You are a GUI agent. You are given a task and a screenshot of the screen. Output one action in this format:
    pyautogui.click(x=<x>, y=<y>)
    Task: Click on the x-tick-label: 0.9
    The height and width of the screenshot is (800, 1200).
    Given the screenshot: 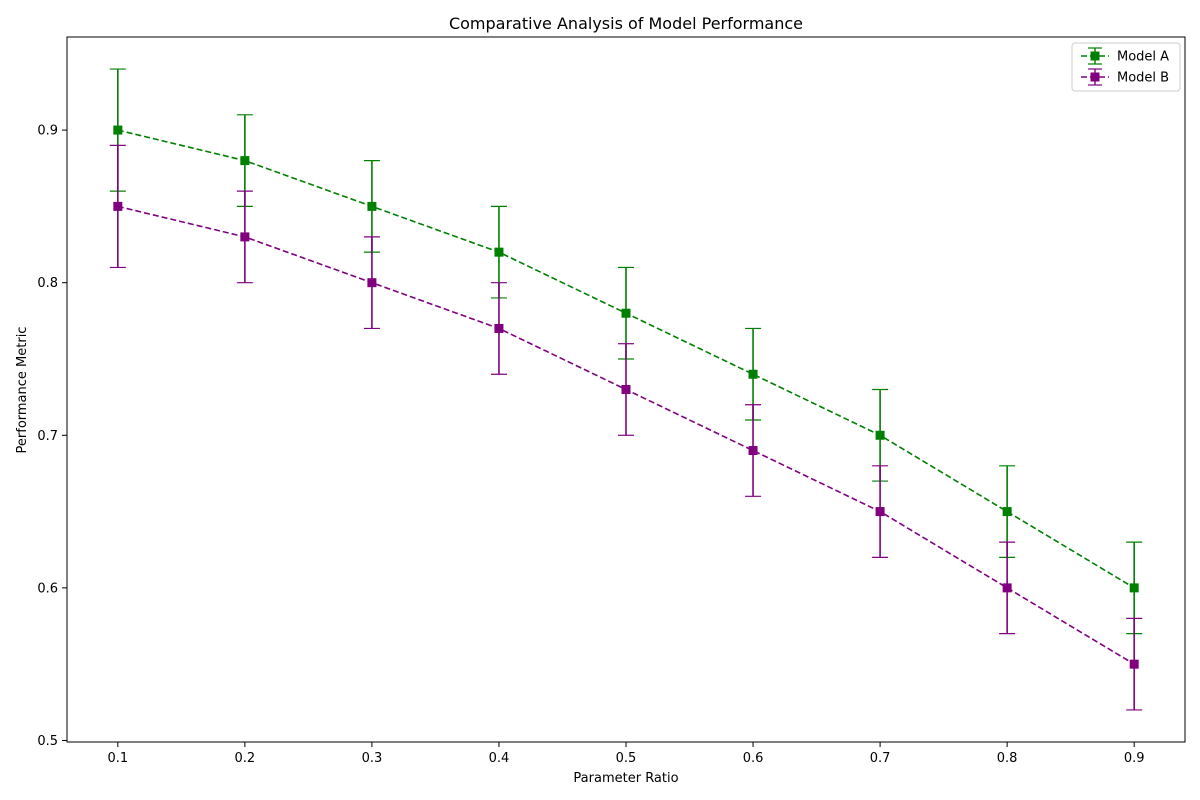 What is the action you would take?
    pyautogui.click(x=1134, y=758)
    